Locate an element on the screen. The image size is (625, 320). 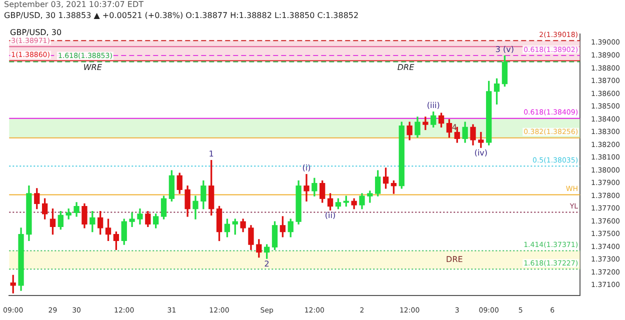
annotation: (iv) is located at coordinates (481, 153).